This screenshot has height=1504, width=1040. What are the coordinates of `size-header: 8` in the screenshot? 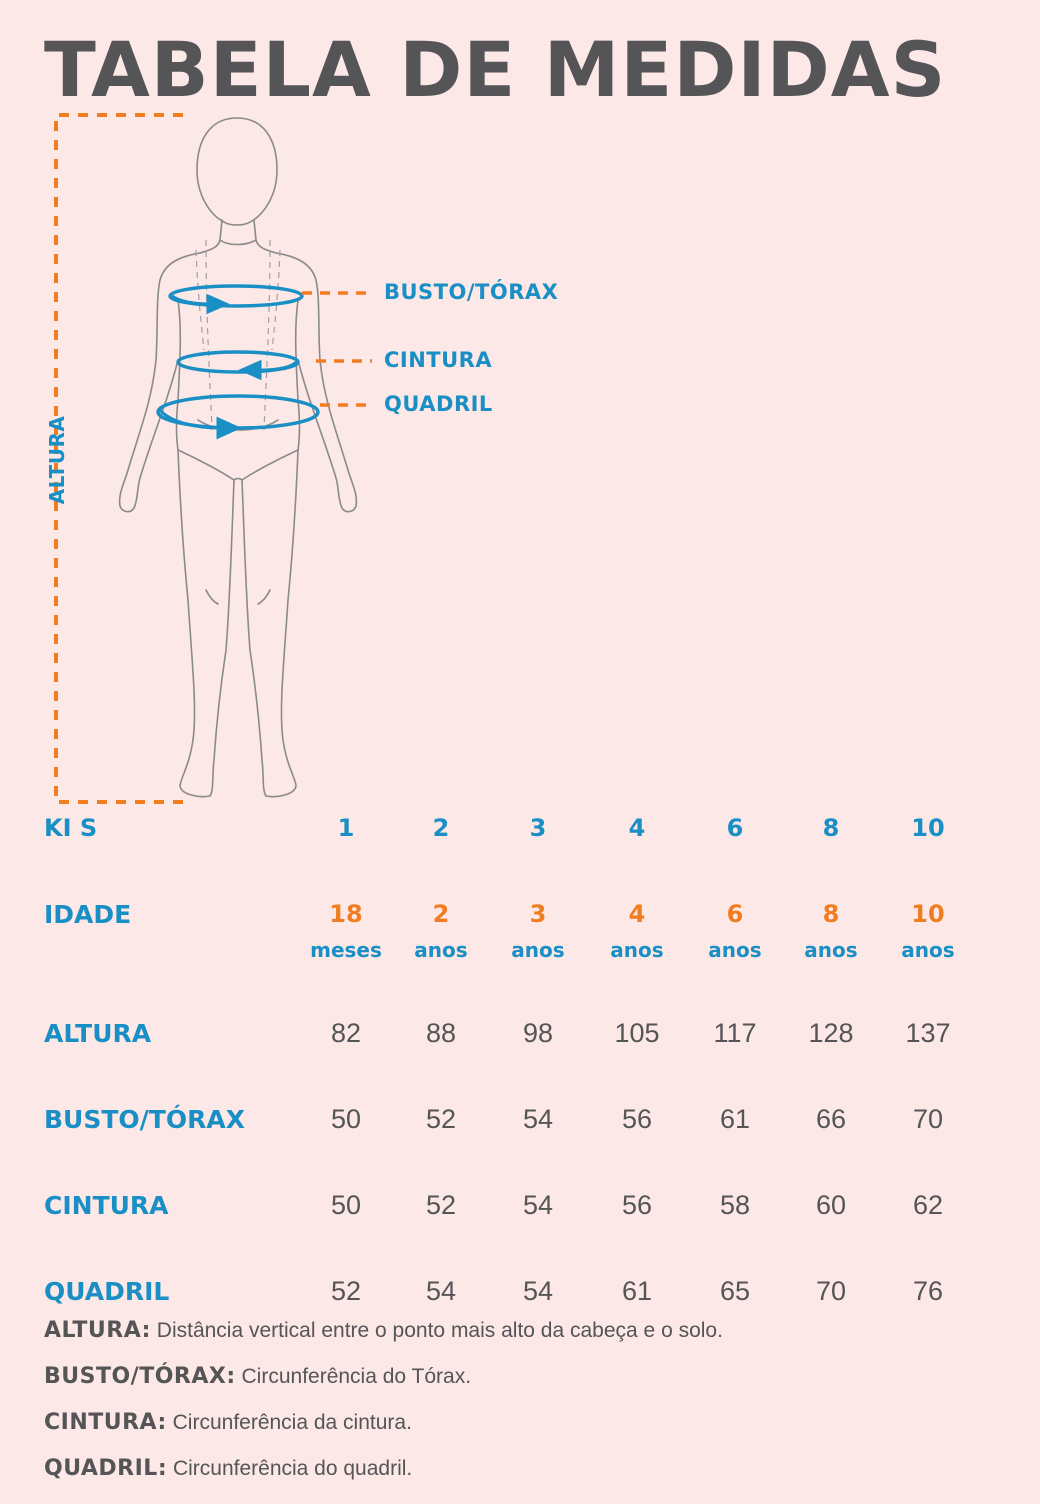 It's located at (831, 828).